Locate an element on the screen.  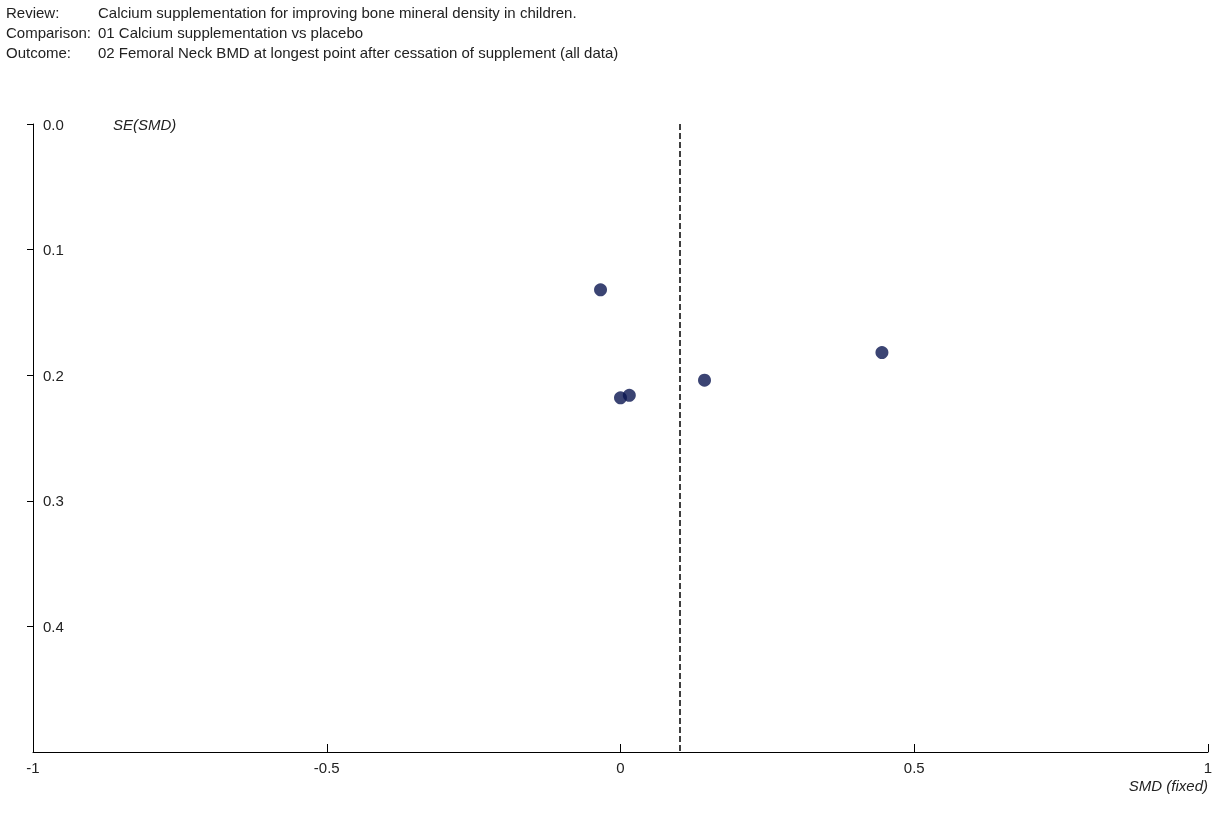
y-tick-label: 0.2 is located at coordinates (53, 375).